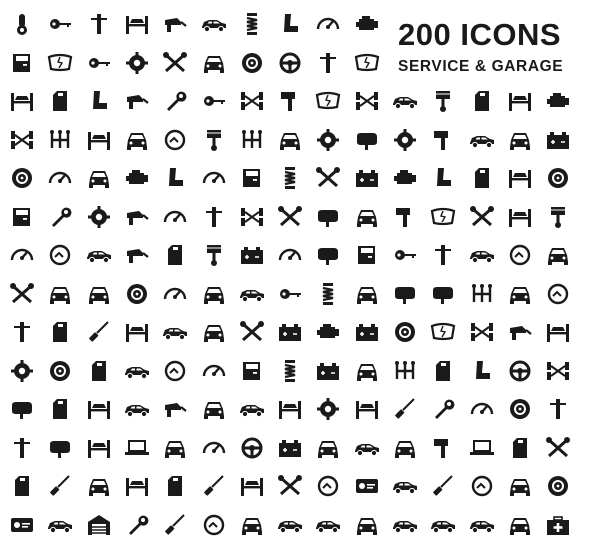  What do you see at coordinates (520, 332) in the screenshot?
I see `oil-can-icon` at bounding box center [520, 332].